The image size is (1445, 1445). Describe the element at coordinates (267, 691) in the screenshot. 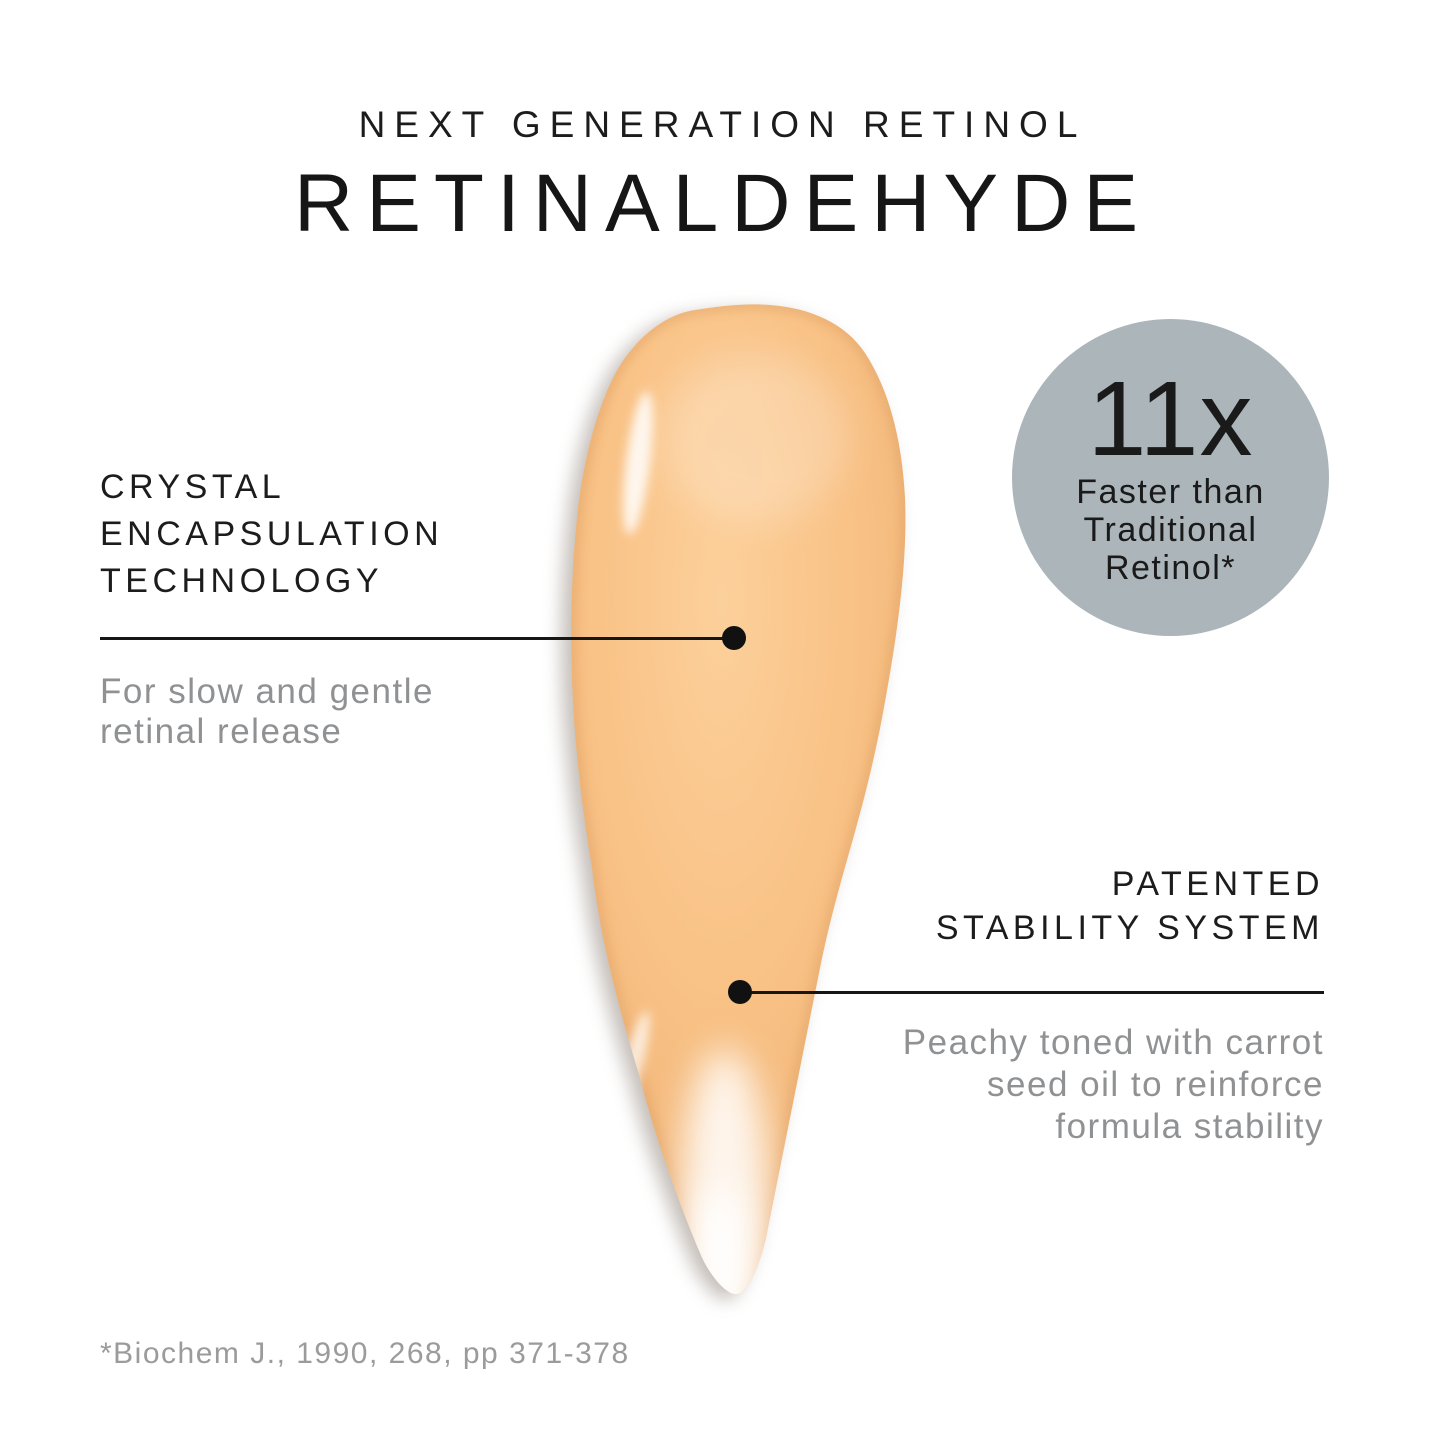

I see `body-line: For slow and gentle` at that location.